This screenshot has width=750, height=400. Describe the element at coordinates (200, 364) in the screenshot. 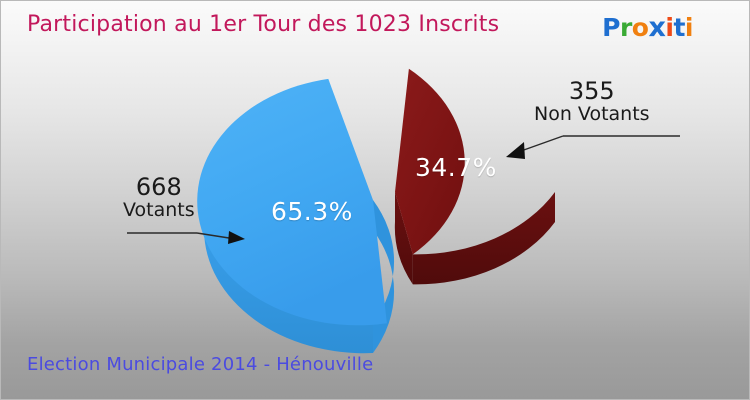

I see `chart-footer-caption: Election Municipale 2014 - Hénouville` at that location.